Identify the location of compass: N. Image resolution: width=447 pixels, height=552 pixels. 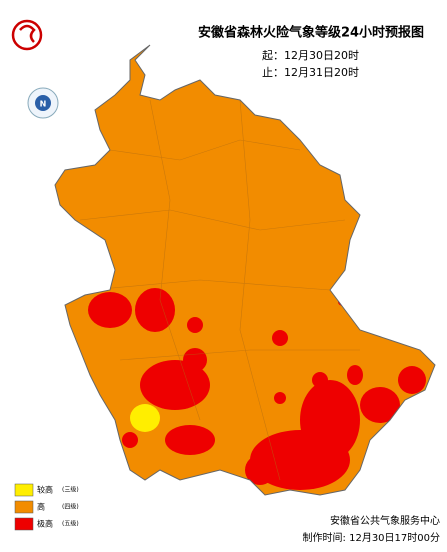
(43, 103).